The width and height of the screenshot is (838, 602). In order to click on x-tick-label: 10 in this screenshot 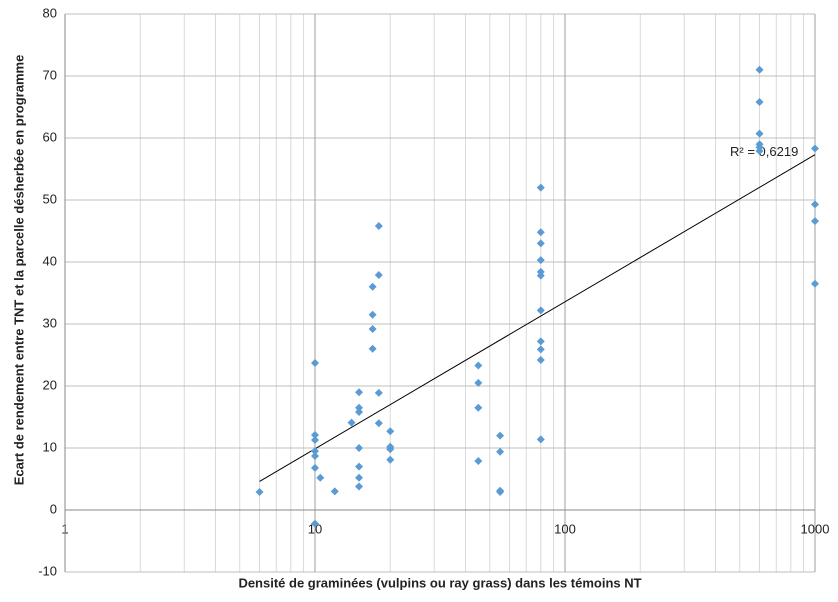, I will do `click(315, 528)`.